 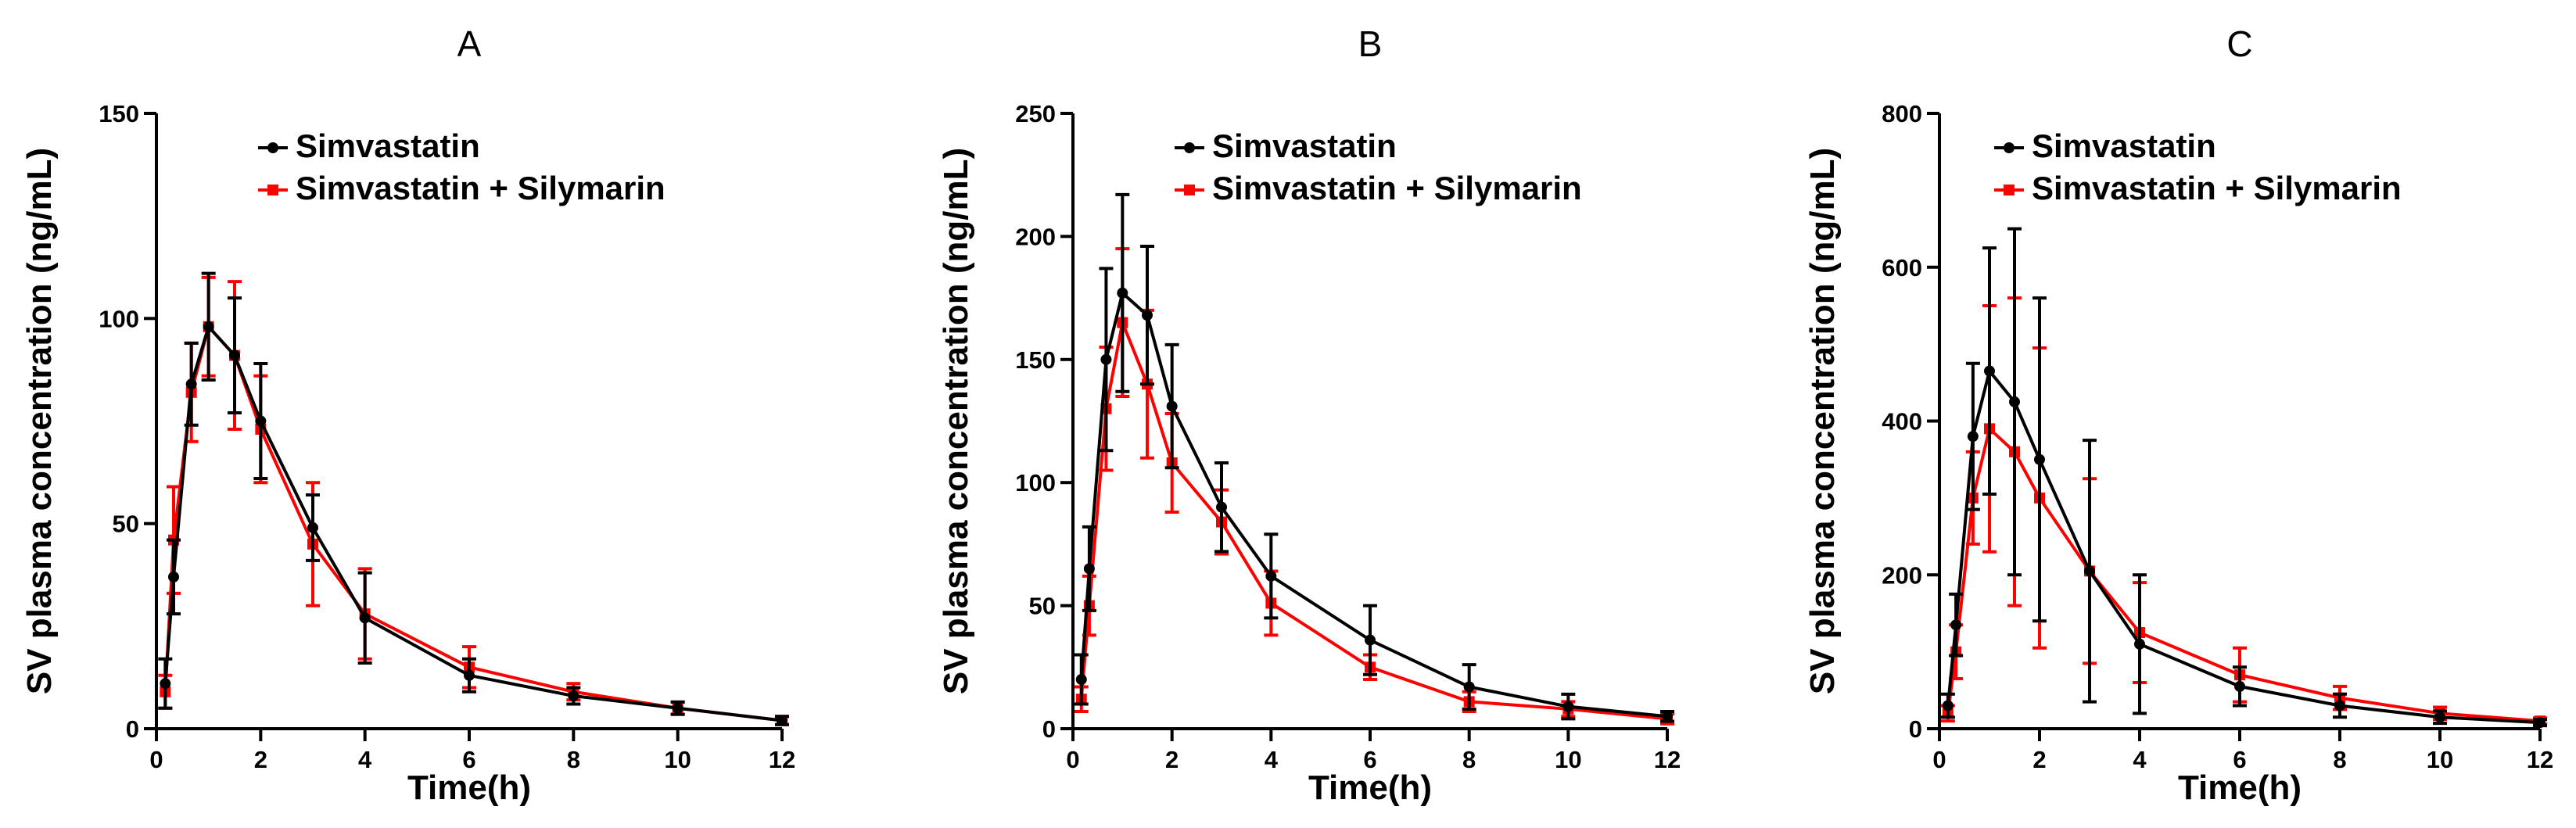 What do you see at coordinates (1902, 422) in the screenshot?
I see `y-tick-label: 400` at bounding box center [1902, 422].